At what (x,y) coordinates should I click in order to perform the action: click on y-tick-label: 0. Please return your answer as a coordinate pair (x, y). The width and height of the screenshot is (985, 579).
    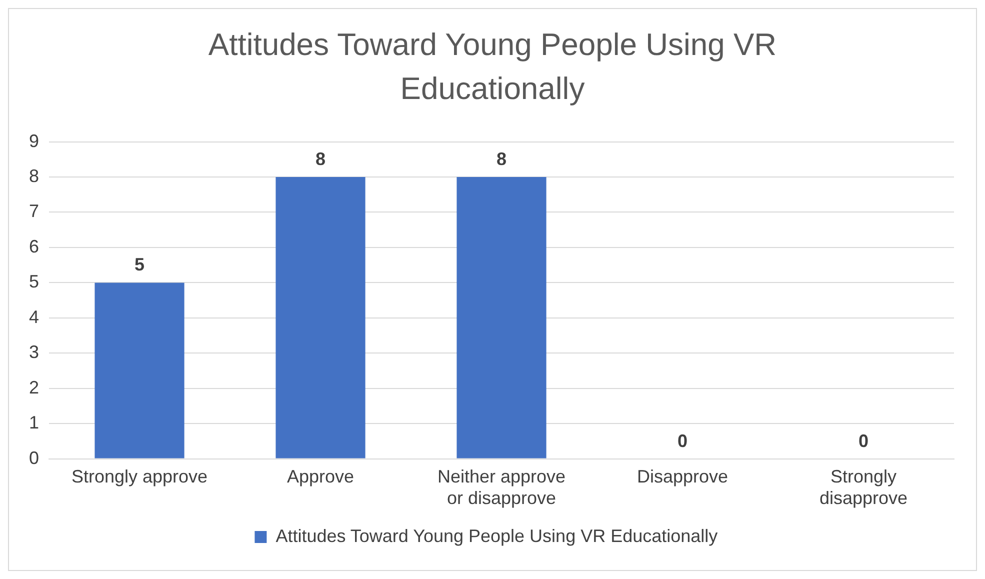
    Looking at the image, I should click on (34, 458).